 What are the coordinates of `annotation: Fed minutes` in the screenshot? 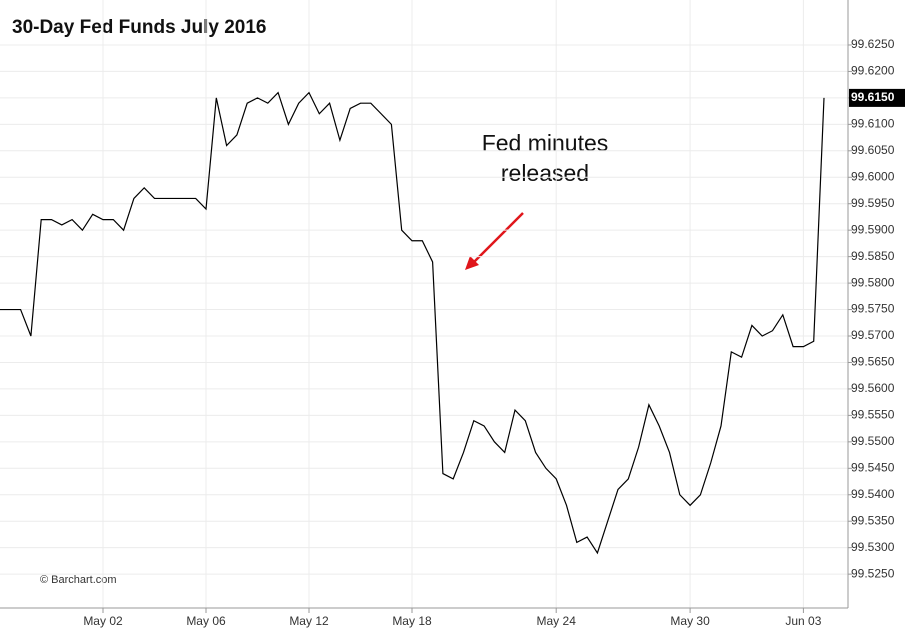 It's located at (545, 143).